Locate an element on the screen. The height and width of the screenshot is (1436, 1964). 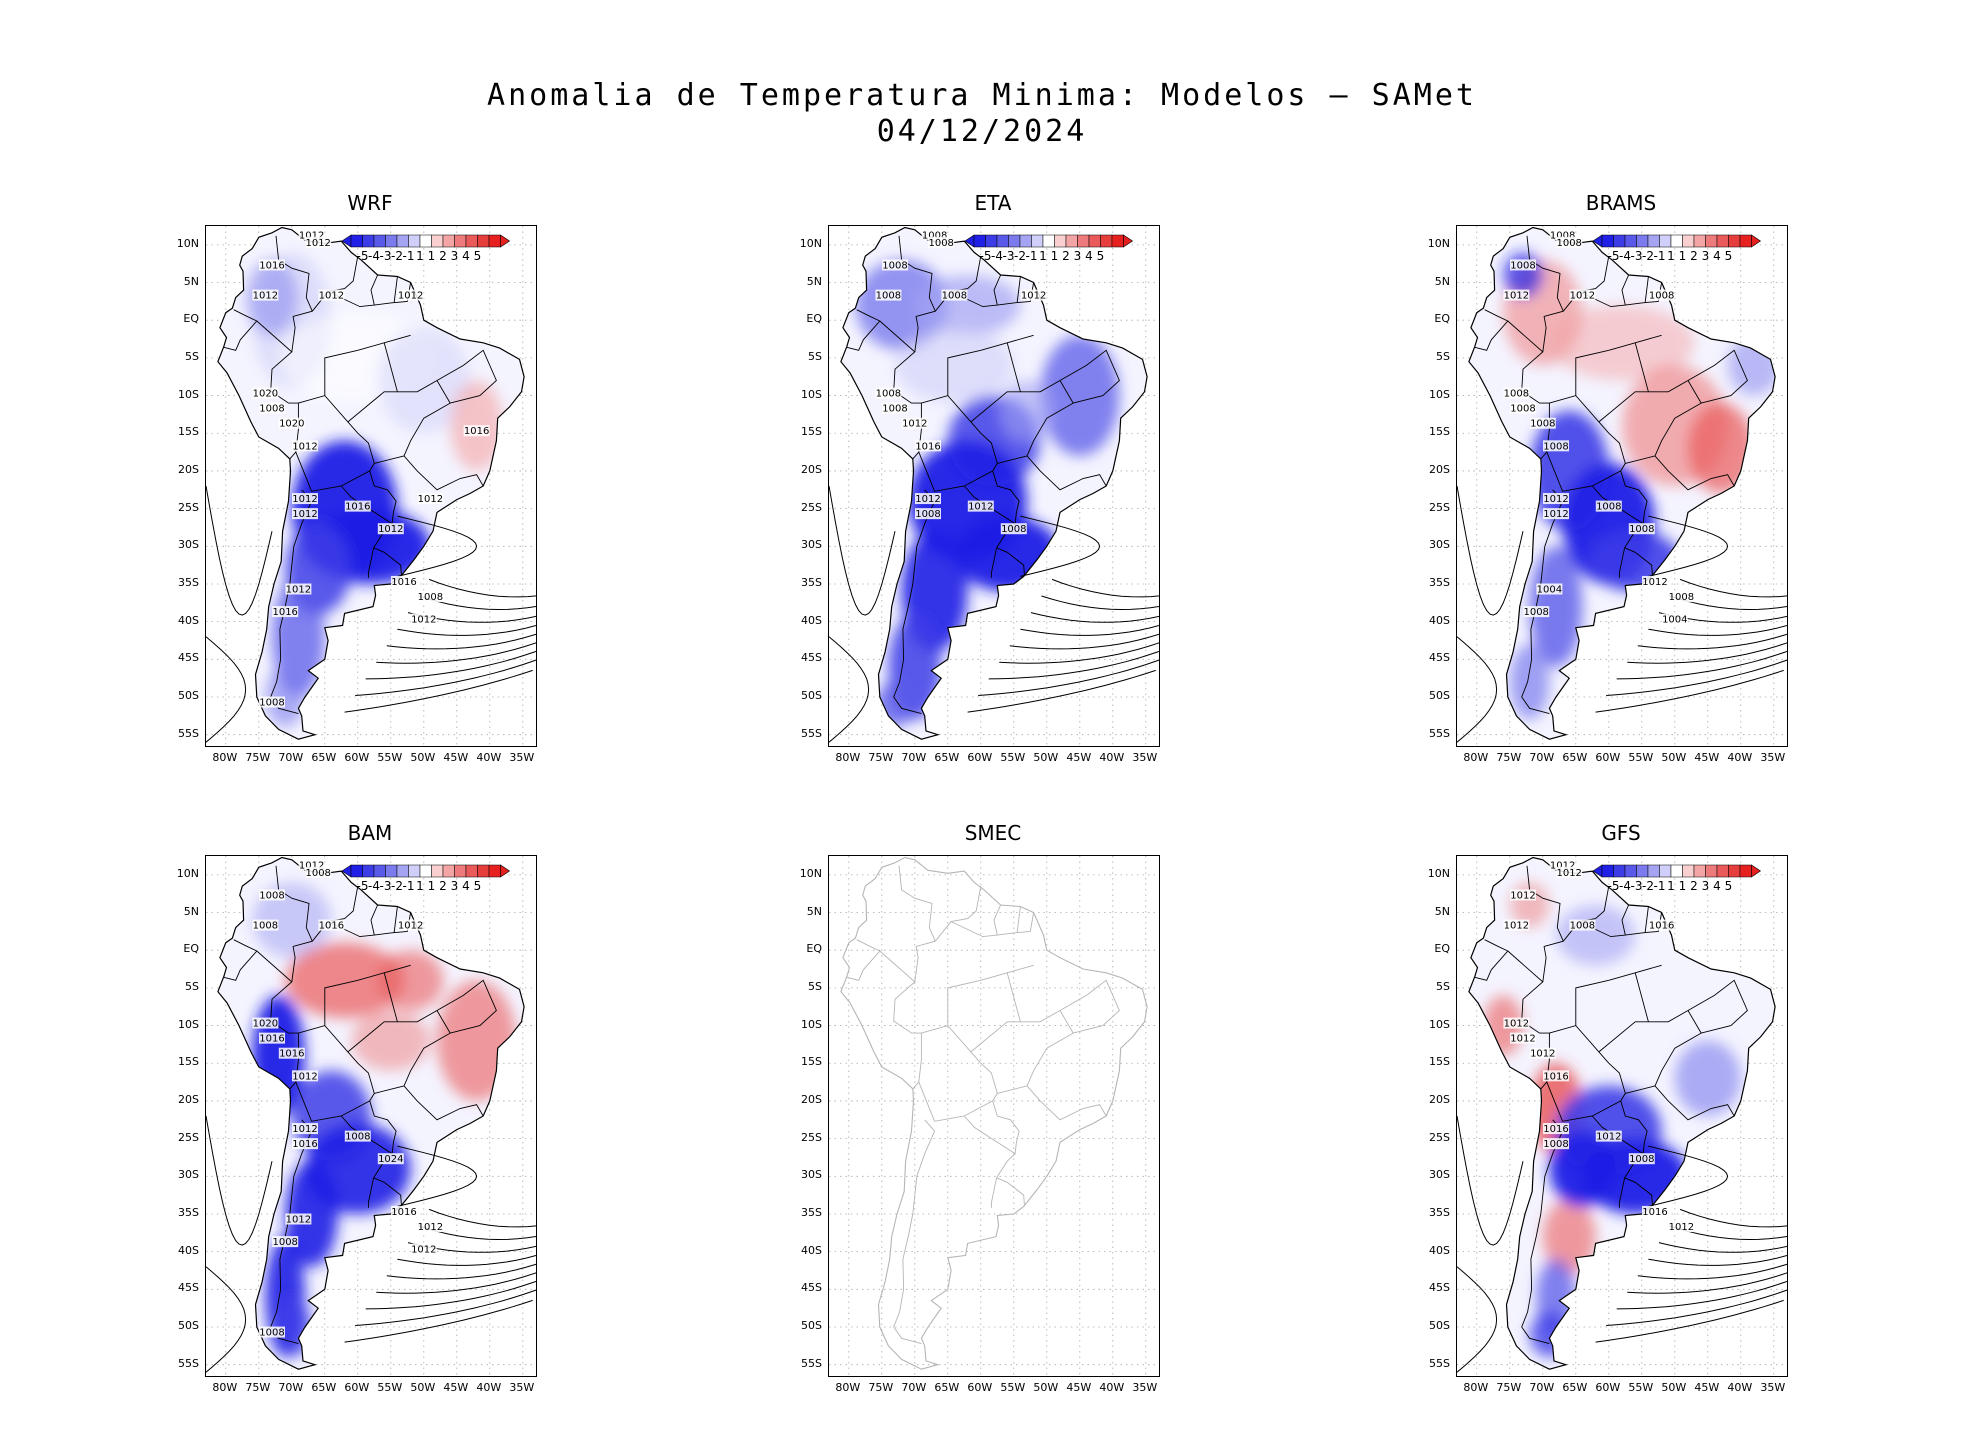
lat-tick-label: EQ is located at coordinates (191, 319).